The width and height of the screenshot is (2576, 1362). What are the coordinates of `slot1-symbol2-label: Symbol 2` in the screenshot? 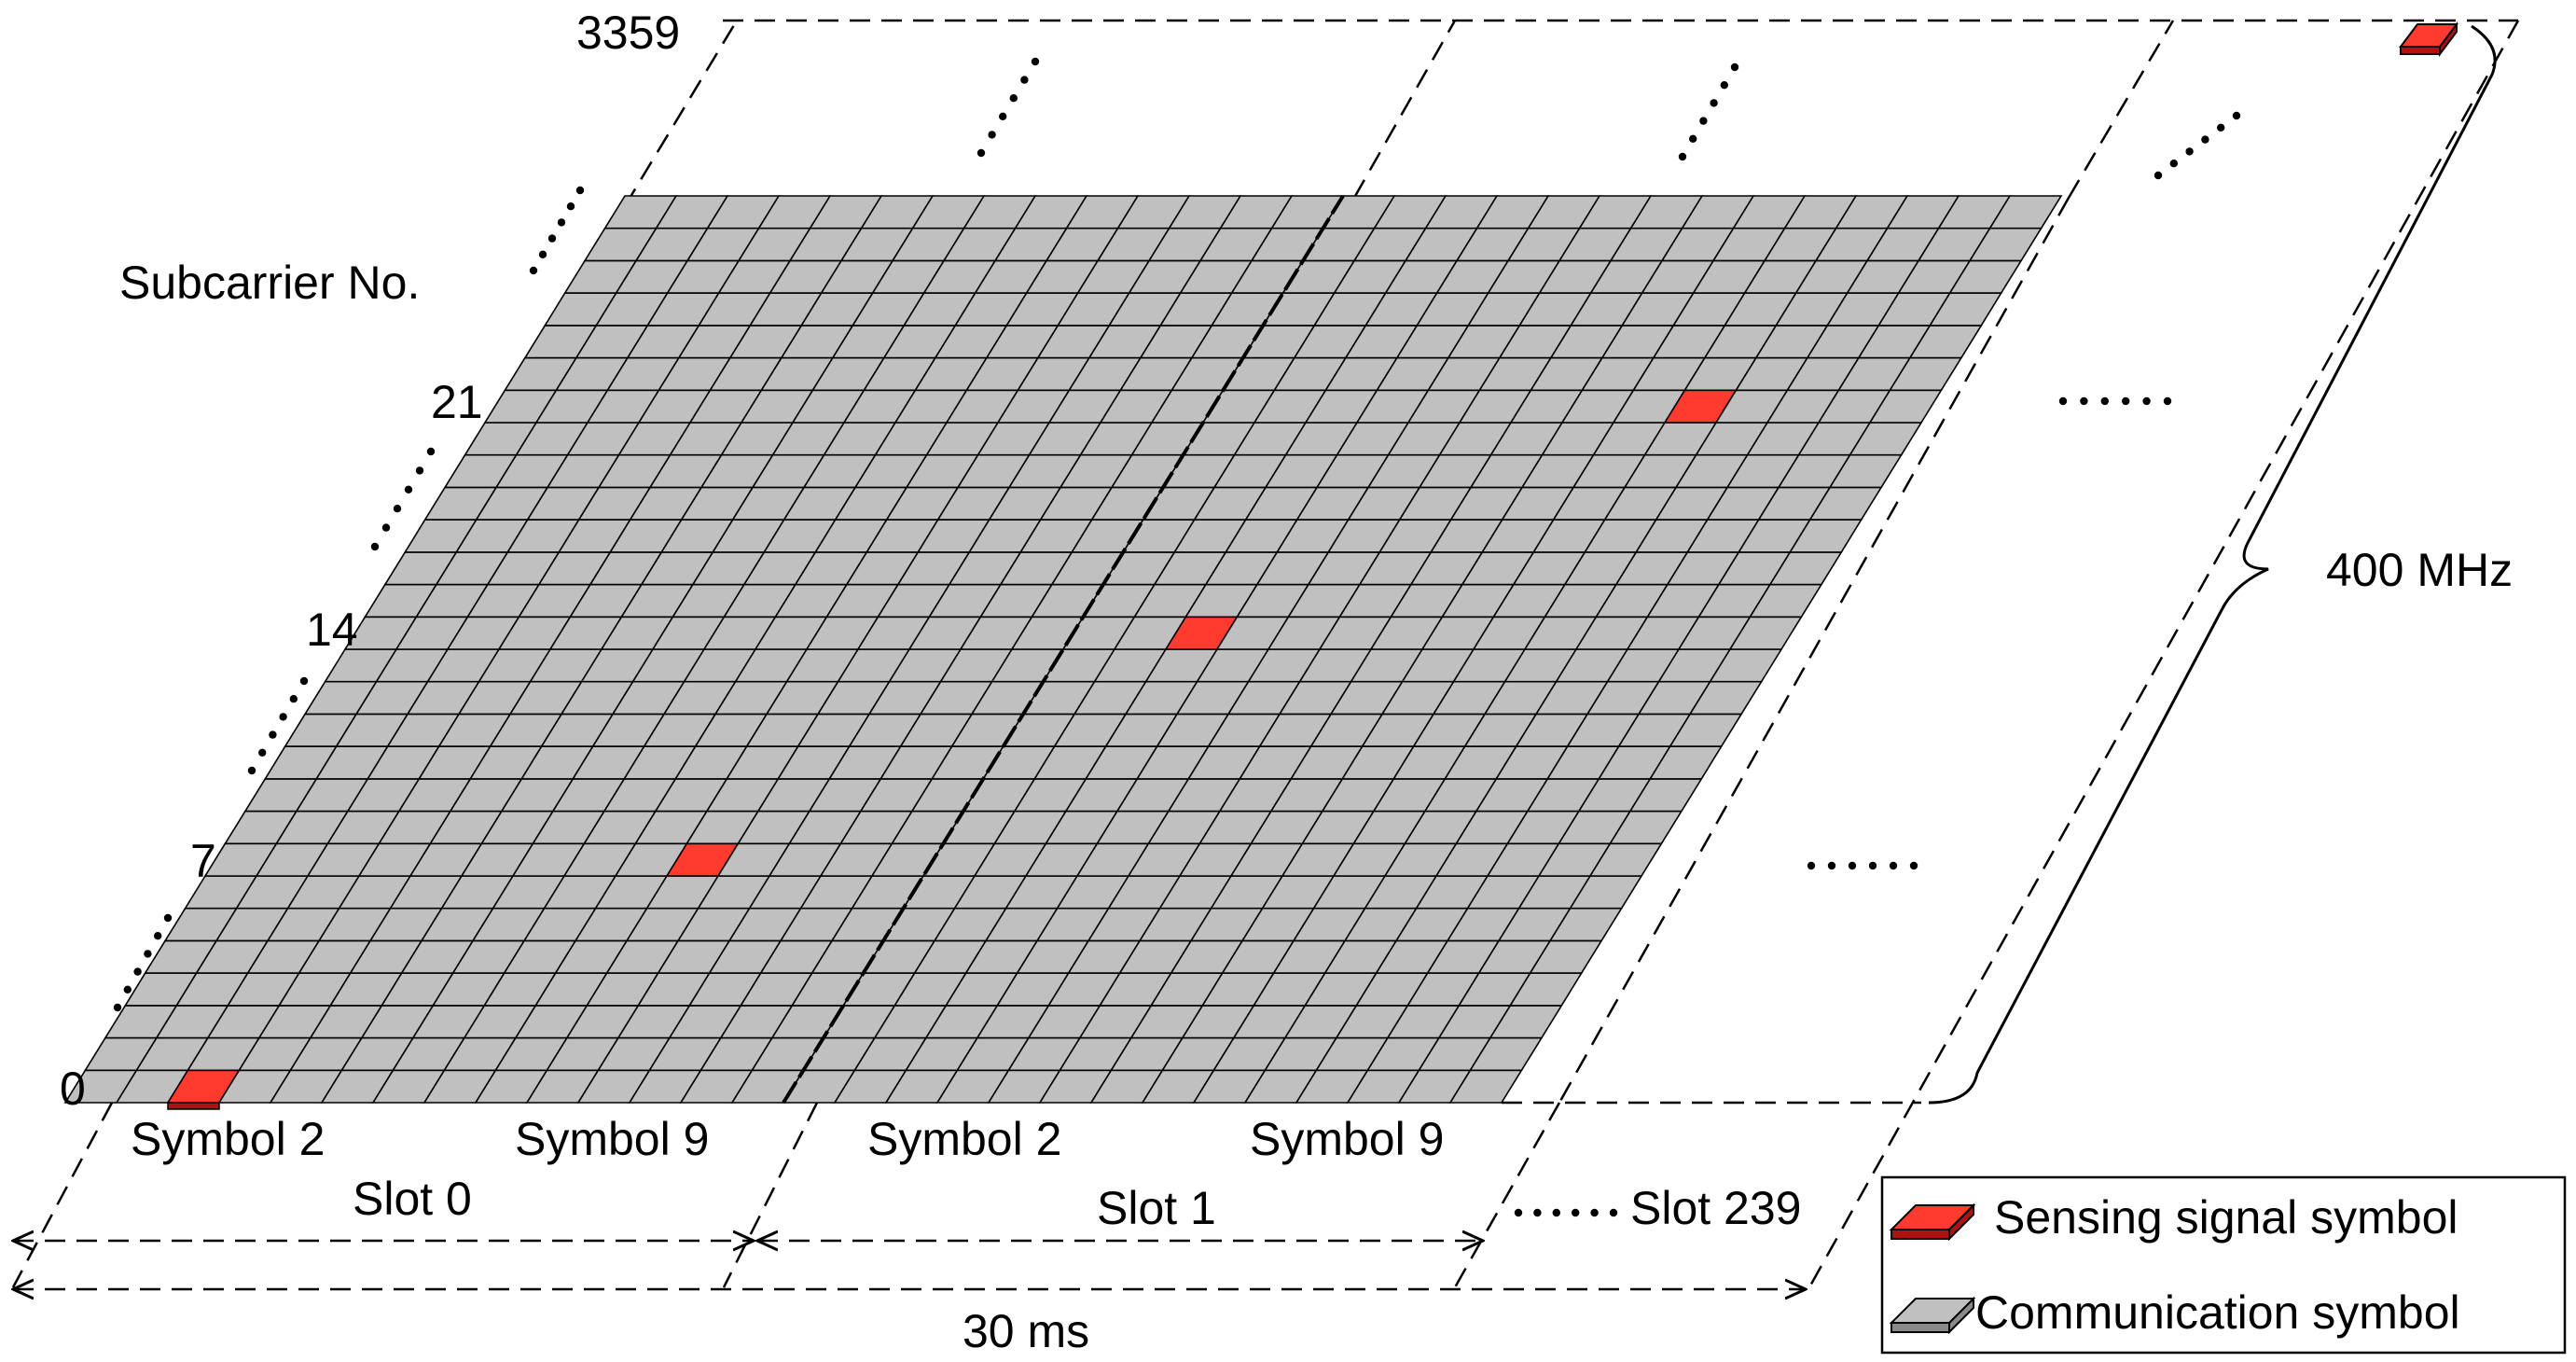 It's located at (964, 1139).